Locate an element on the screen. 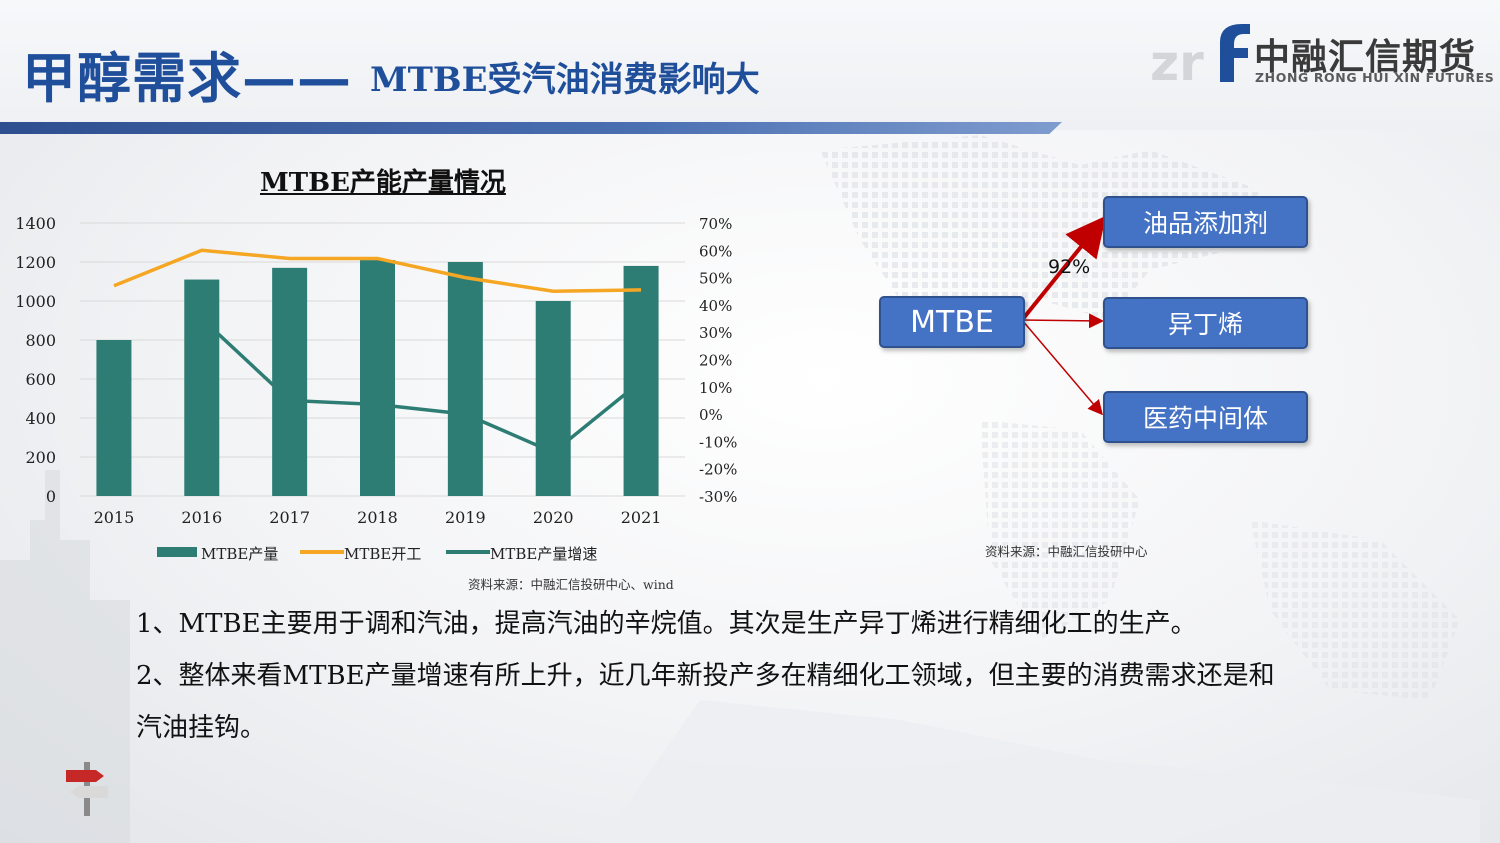 Image resolution: width=1500 pixels, height=843 pixels. y-left-tick-label: 1000 is located at coordinates (35, 301).